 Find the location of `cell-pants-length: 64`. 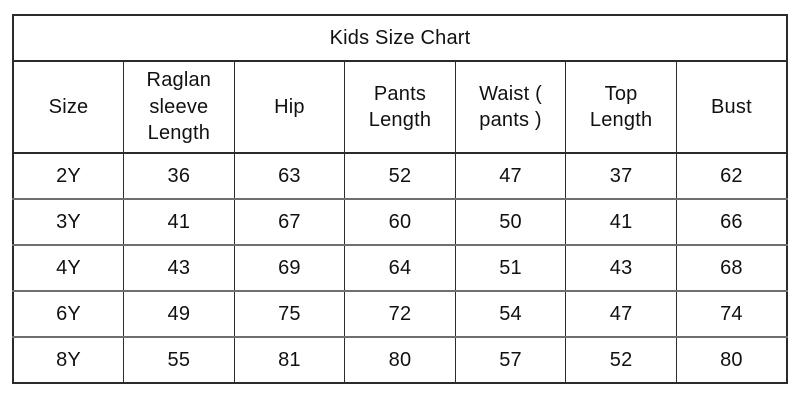

cell-pants-length: 64 is located at coordinates (400, 268).